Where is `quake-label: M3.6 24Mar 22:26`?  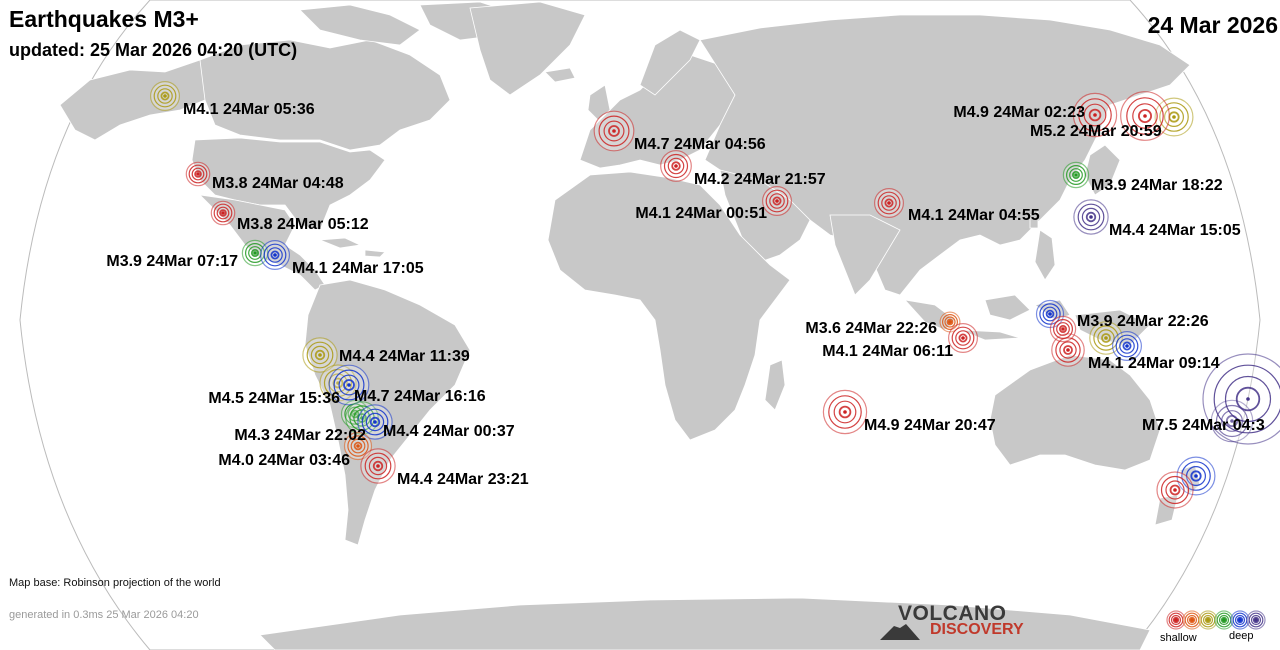 quake-label: M3.6 24Mar 22:26 is located at coordinates (871, 328).